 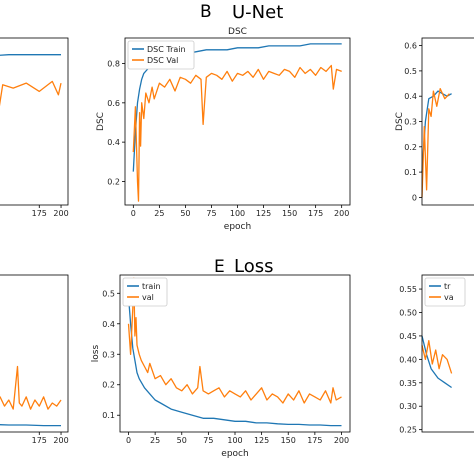 What do you see at coordinates (253, 266) in the screenshot?
I see `panel-title-loss: Loss` at bounding box center [253, 266].